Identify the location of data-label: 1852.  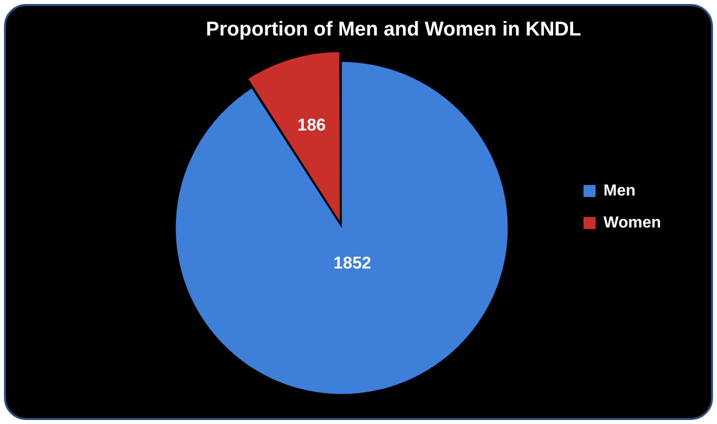
(352, 263).